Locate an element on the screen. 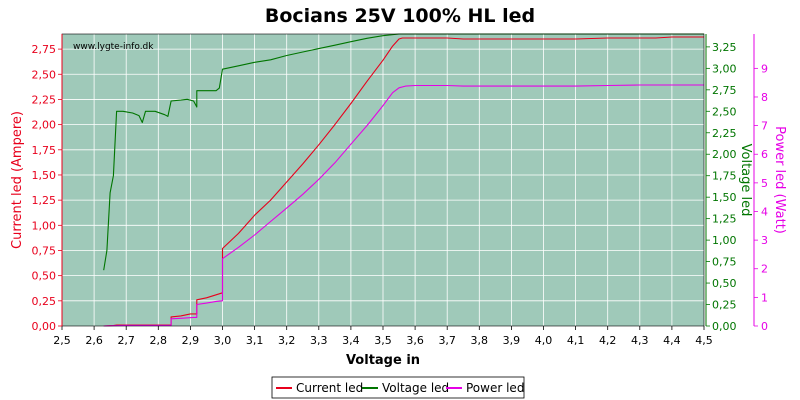  voltage-tick-label: 3,00 is located at coordinates (724, 68).